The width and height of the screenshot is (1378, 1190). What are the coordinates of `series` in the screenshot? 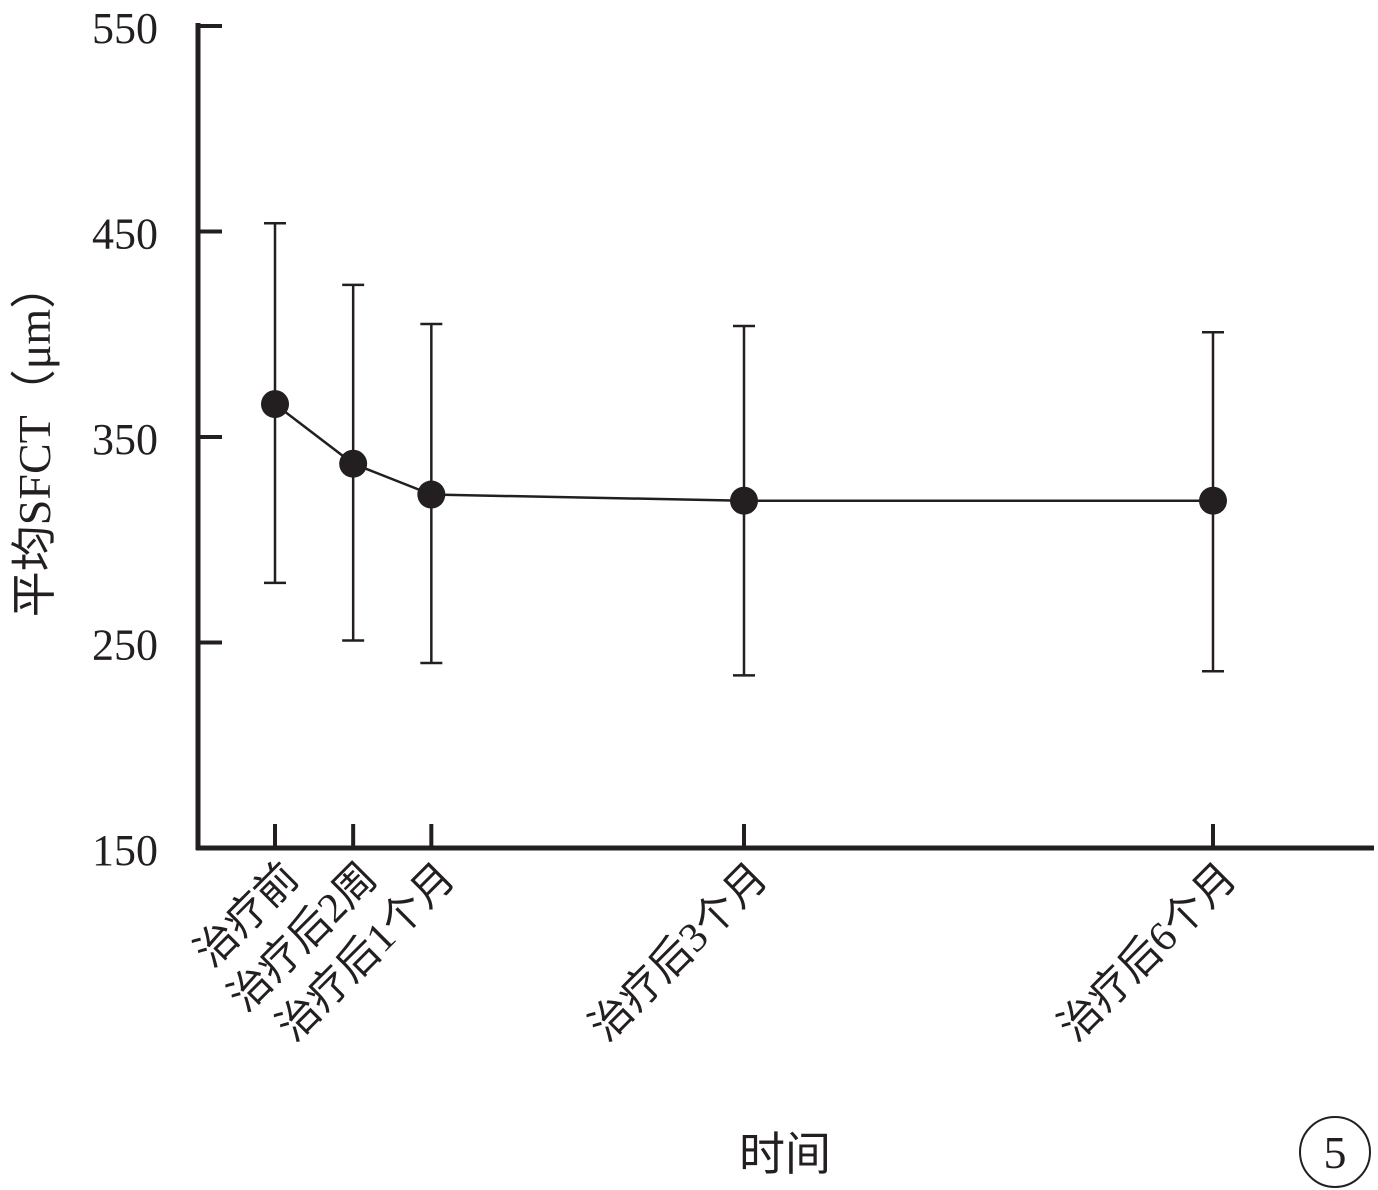 It's located at (744, 452).